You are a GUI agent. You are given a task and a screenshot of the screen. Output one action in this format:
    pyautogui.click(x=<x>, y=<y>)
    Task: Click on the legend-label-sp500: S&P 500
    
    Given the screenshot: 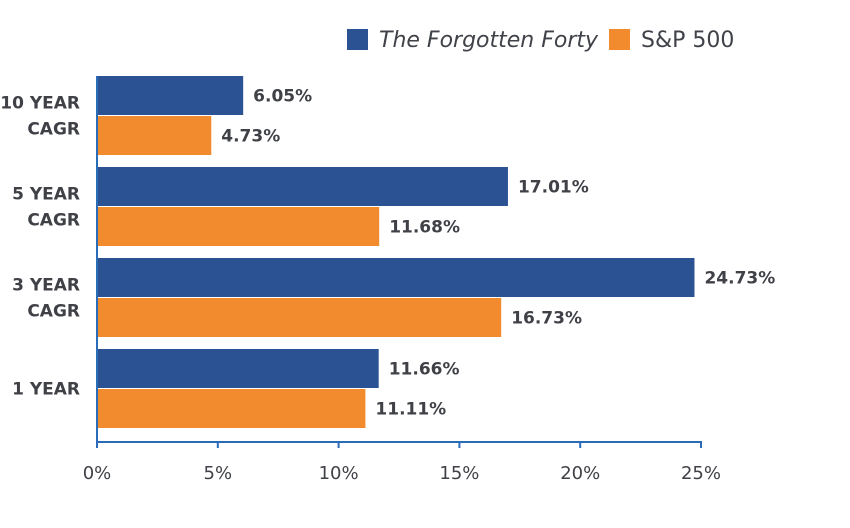 What is the action you would take?
    pyautogui.click(x=687, y=40)
    